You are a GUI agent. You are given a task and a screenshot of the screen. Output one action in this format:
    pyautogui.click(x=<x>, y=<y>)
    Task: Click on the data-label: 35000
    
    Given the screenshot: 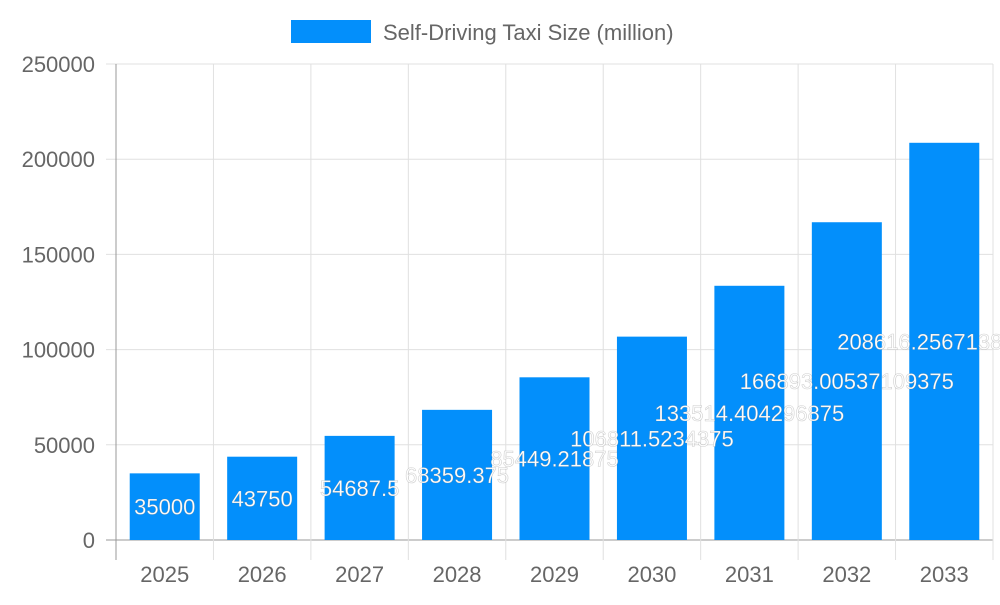 What is the action you would take?
    pyautogui.click(x=164, y=507)
    